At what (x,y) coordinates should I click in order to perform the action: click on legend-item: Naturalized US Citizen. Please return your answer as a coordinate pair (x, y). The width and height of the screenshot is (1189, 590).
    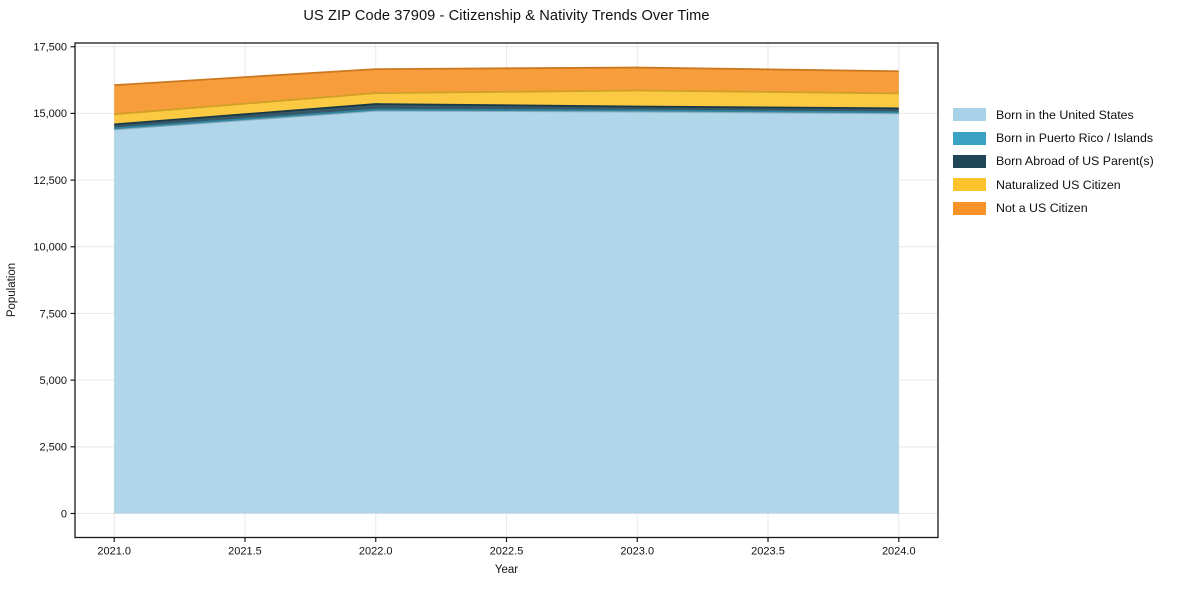
    Looking at the image, I should click on (1053, 184).